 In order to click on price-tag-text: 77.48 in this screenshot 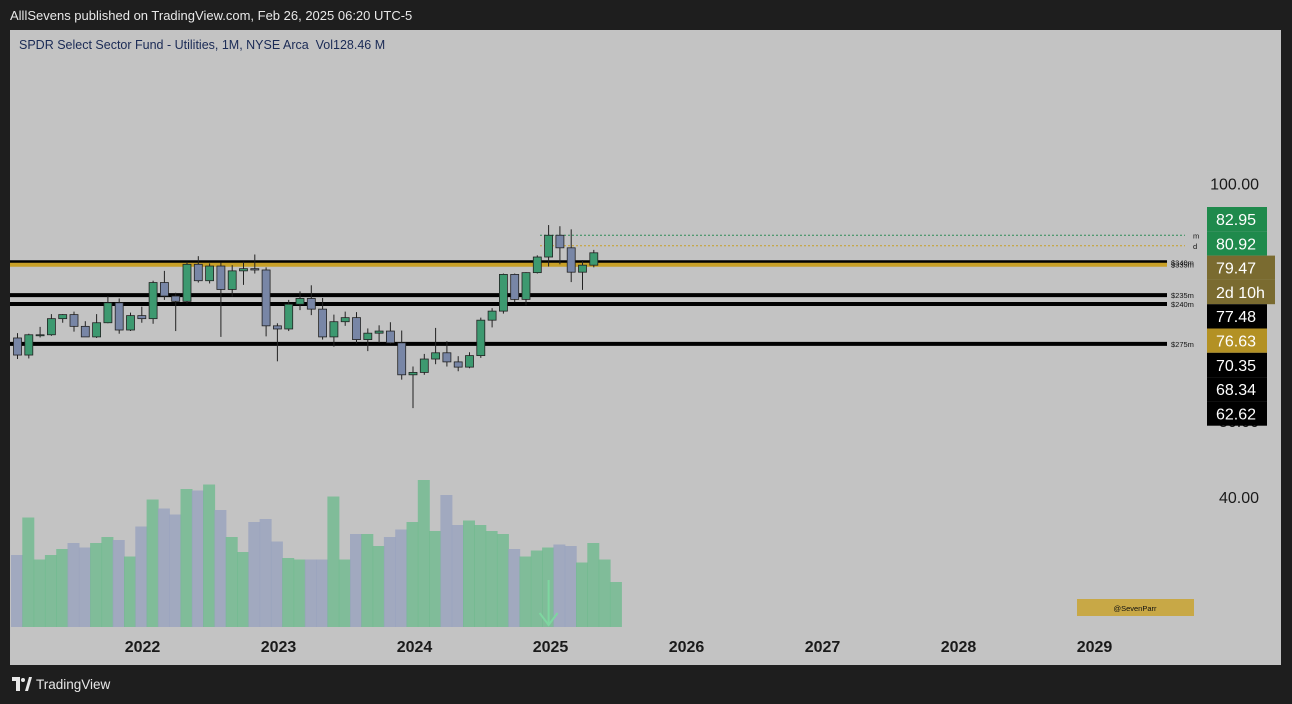, I will do `click(1236, 317)`.